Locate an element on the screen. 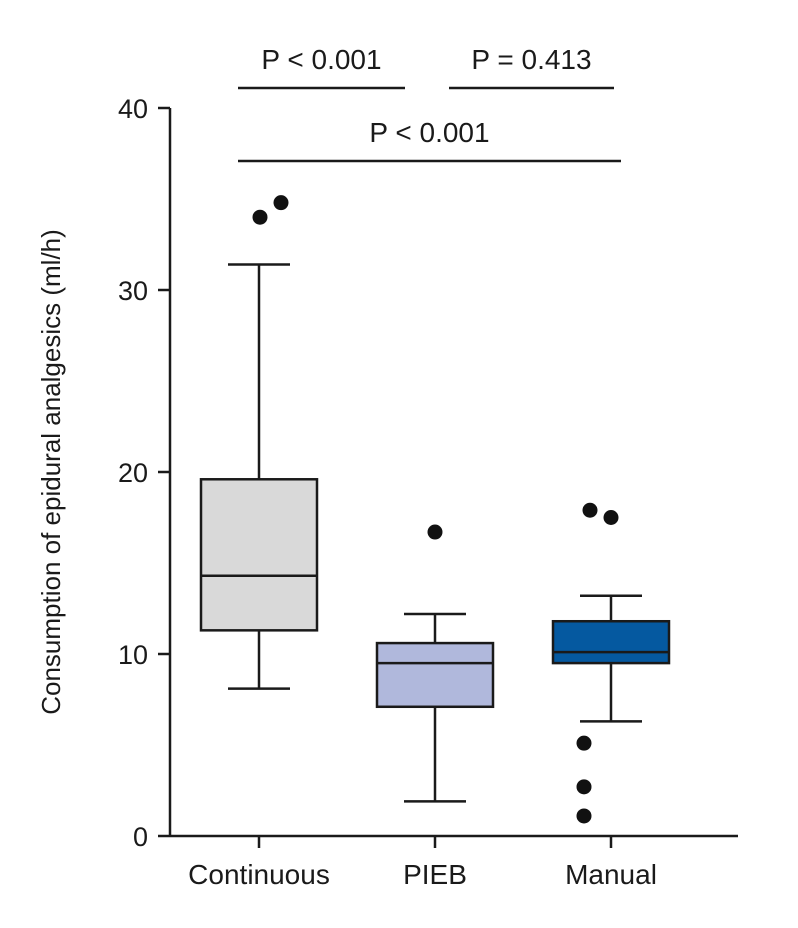 The height and width of the screenshot is (928, 798). x-tick-label: PIEB is located at coordinates (435, 874).